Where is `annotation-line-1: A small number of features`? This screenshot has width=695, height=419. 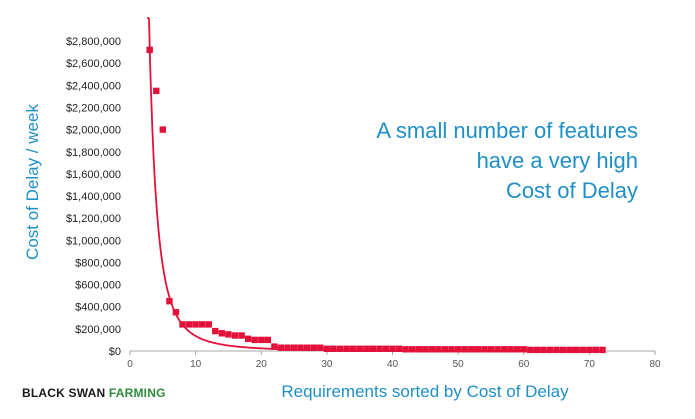
annotation-line-1: A small number of features is located at coordinates (507, 130).